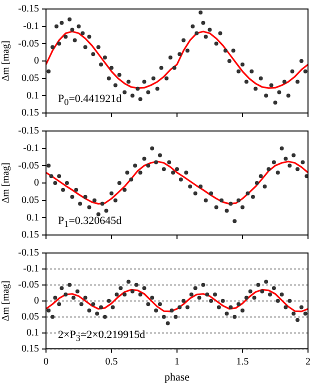 The width and height of the screenshot is (320, 386). I want to click on annotation: P$_{0}$=0.441921d, so click(90, 100).